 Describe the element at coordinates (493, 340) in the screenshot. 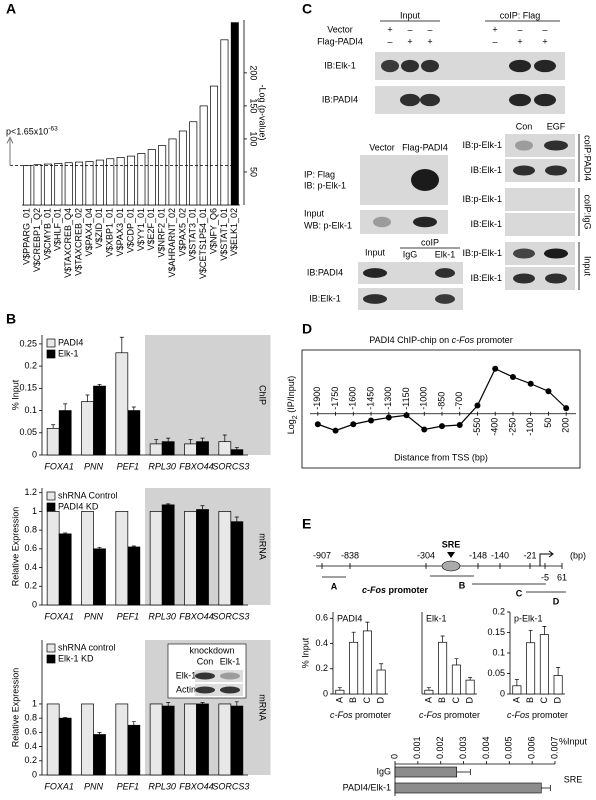

I see `title-part: promoter` at that location.